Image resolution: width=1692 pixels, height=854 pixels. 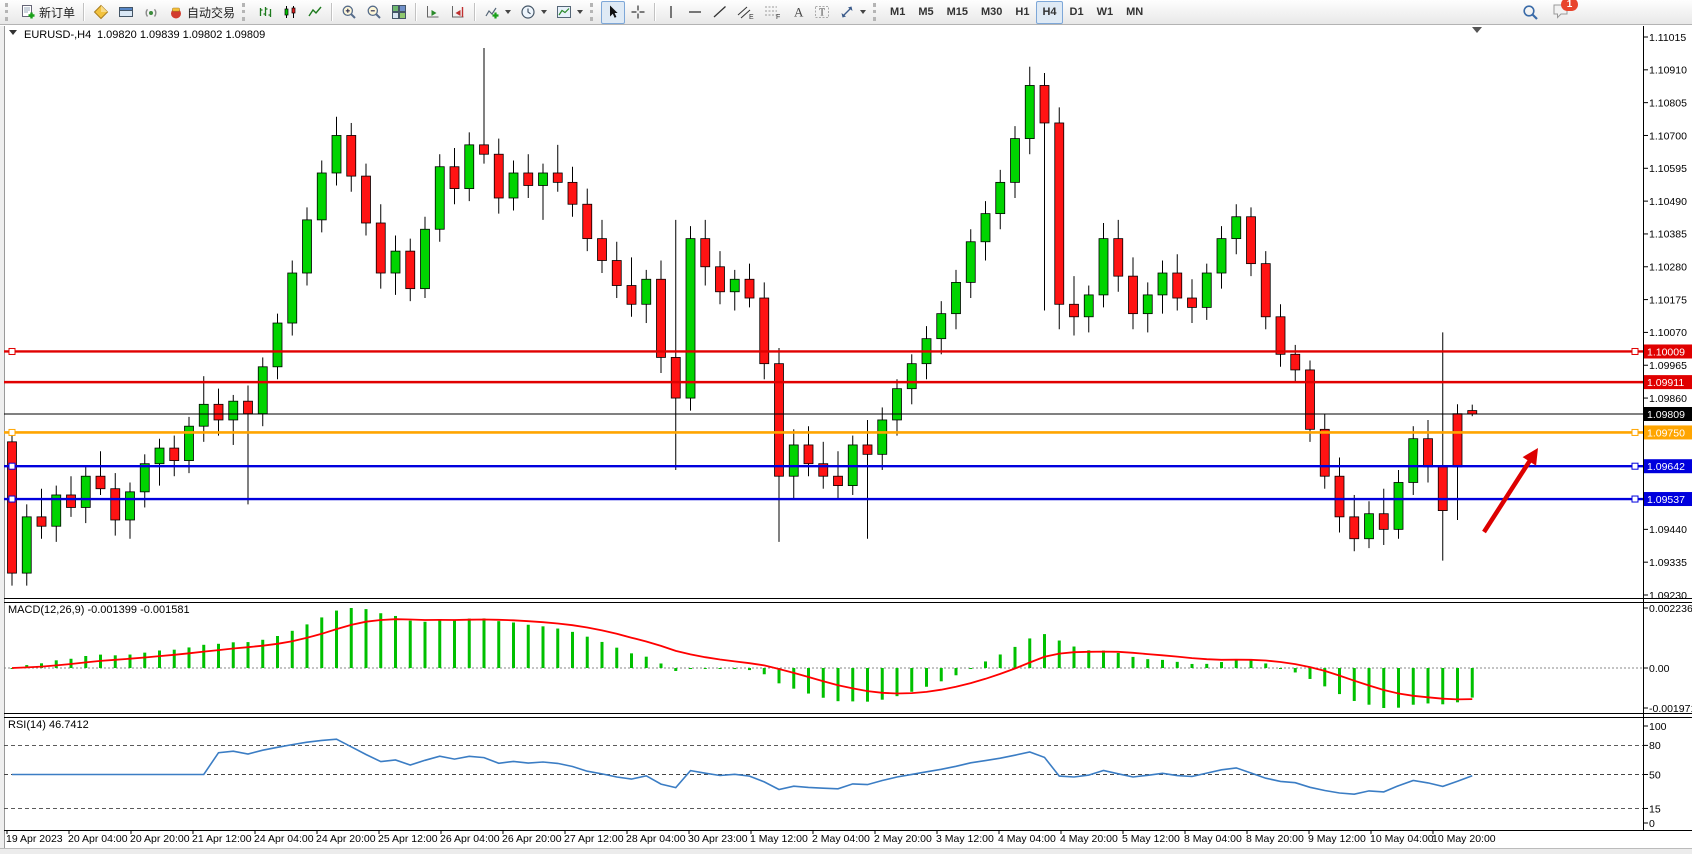 What do you see at coordinates (1668, 596) in the screenshot?
I see `svg-text: 1.09230` at bounding box center [1668, 596].